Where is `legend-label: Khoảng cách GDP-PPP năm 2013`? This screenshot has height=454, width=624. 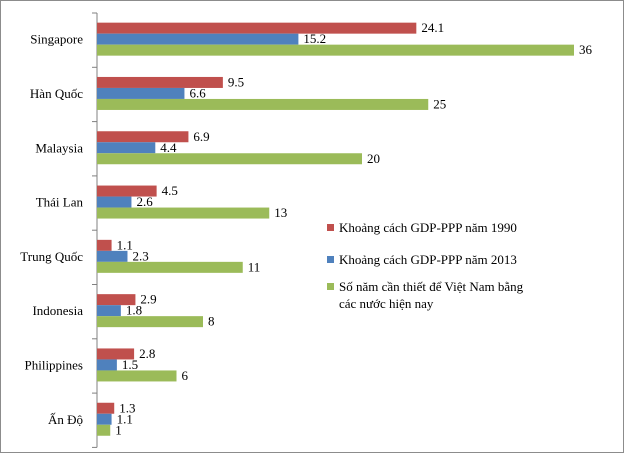
legend-label: Khoảng cách GDP-PPP năm 2013 is located at coordinates (428, 259).